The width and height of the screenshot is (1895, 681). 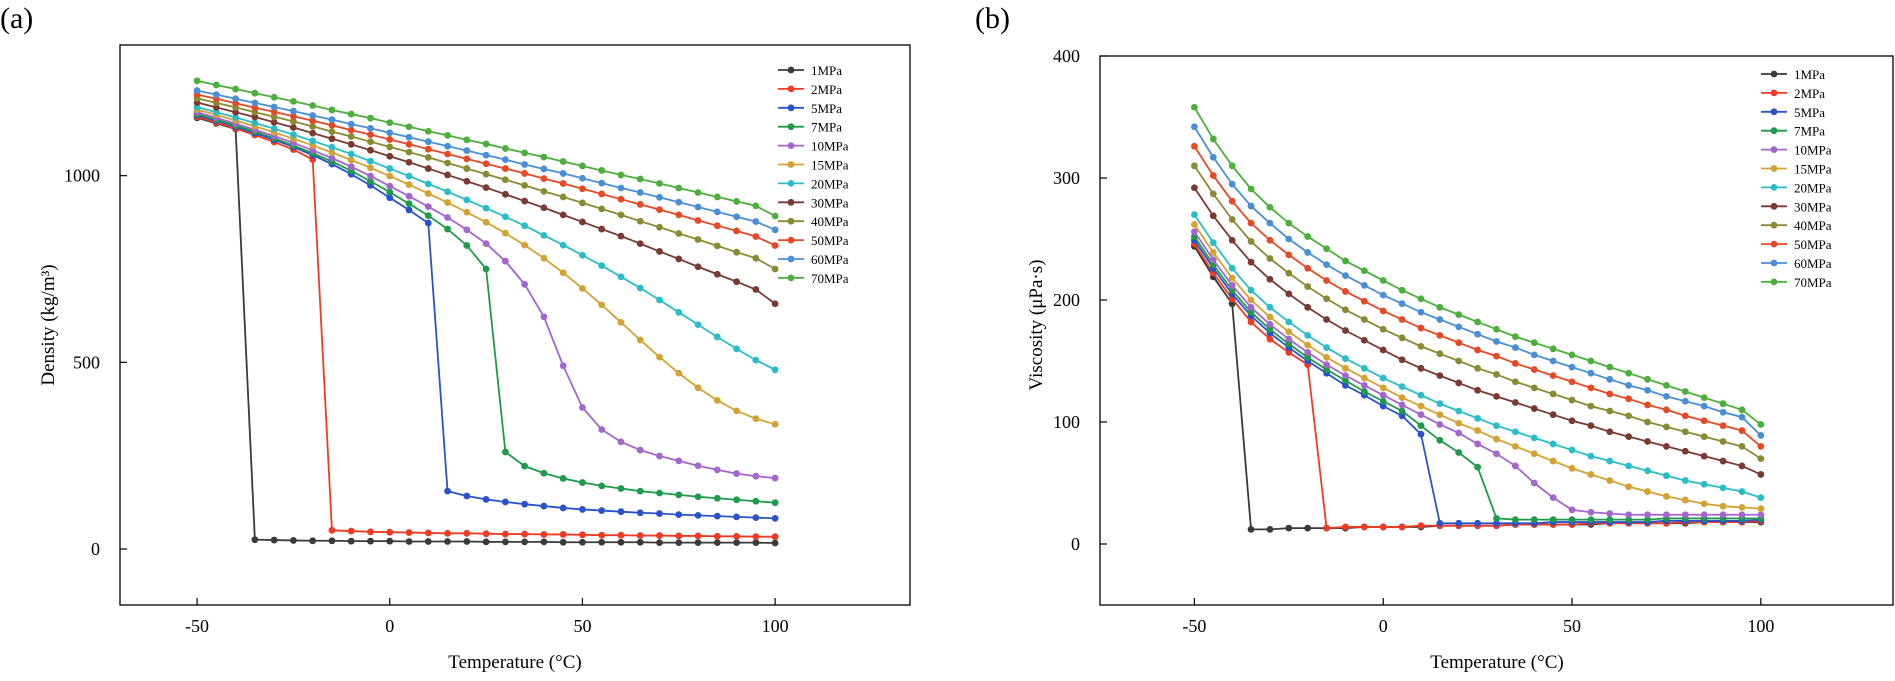 I want to click on legend-label-10mpa: 10MPa, so click(x=830, y=146).